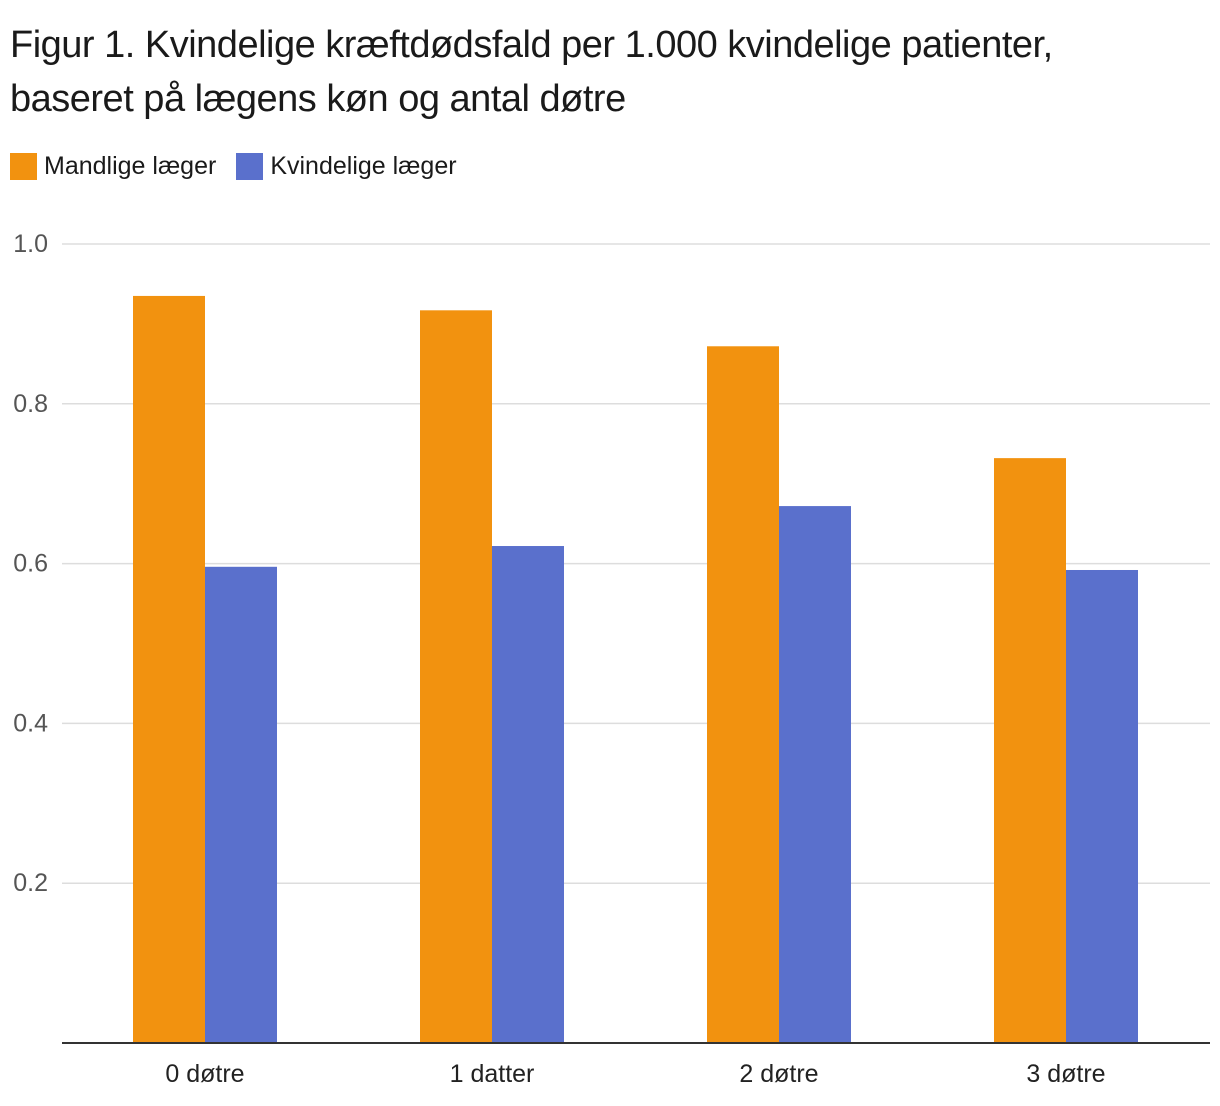  What do you see at coordinates (30, 723) in the screenshot?
I see `y-tick-label-1: 0.4` at bounding box center [30, 723].